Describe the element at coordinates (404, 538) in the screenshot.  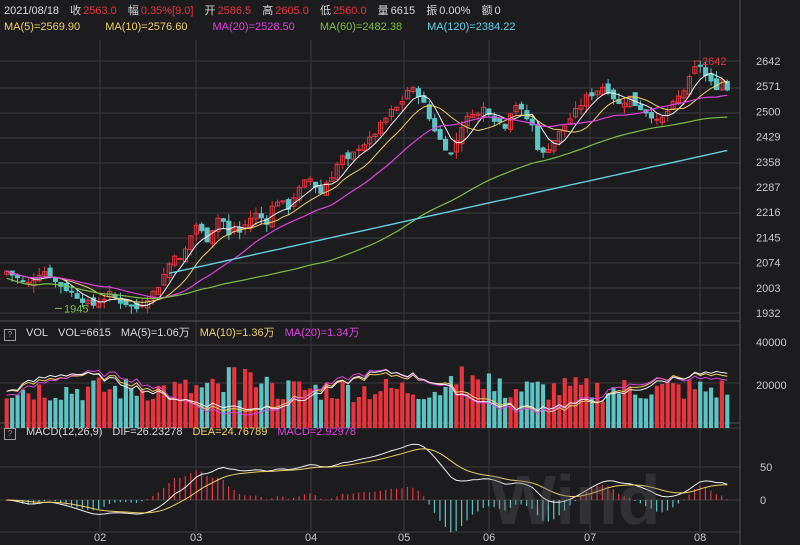
I see `time-tick-label: 05` at that location.